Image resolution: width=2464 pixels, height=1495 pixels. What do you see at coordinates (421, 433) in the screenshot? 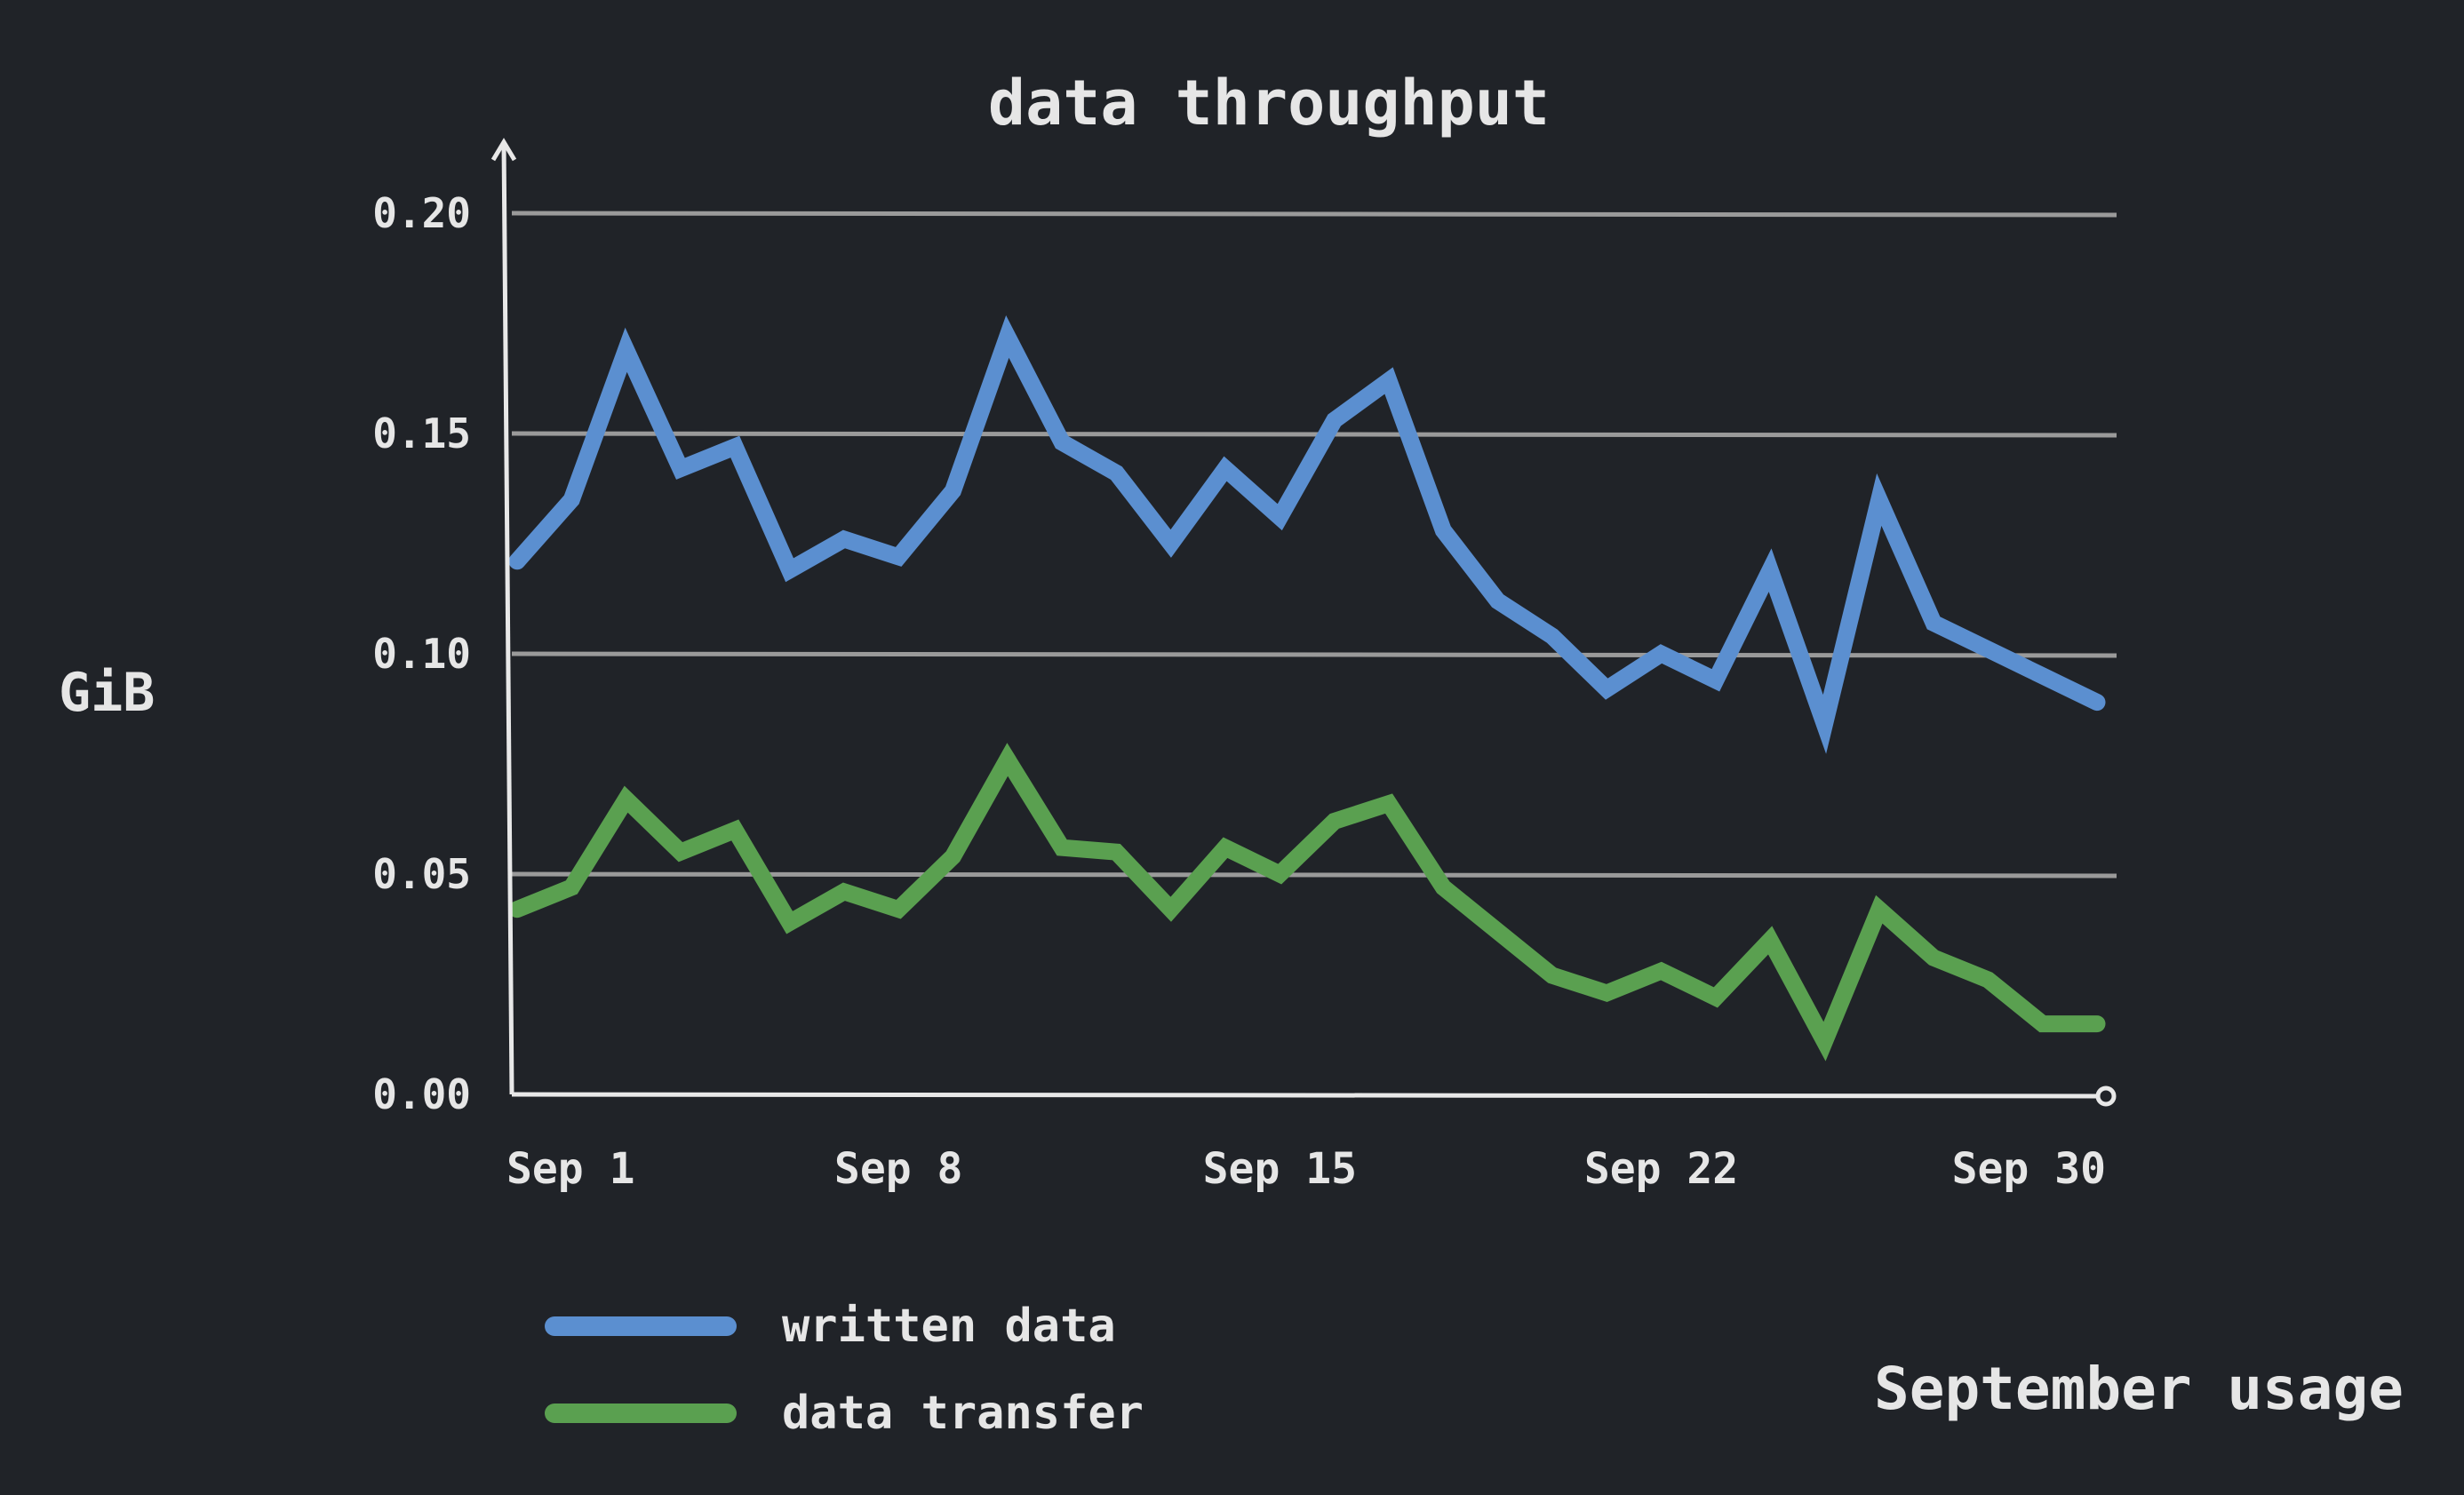
I see `y-tick-label: 0.15` at bounding box center [421, 433].